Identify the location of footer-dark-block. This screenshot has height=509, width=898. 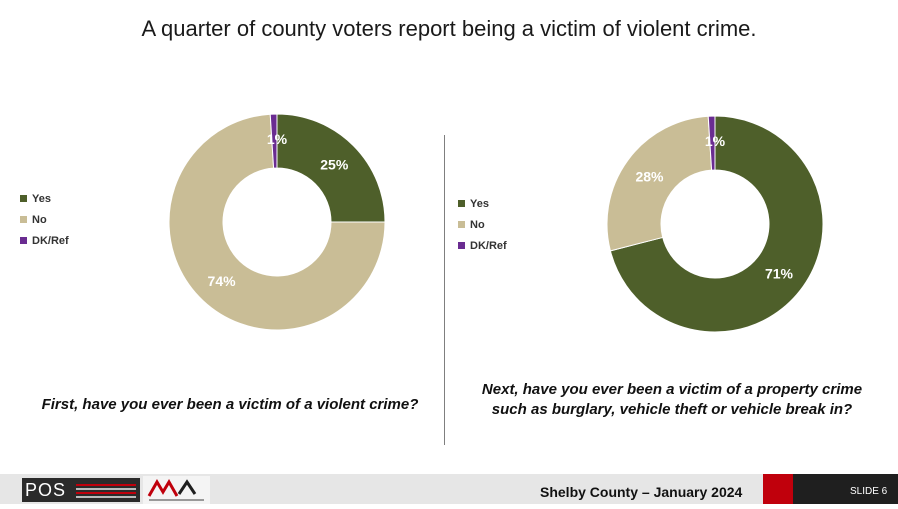
(845, 489).